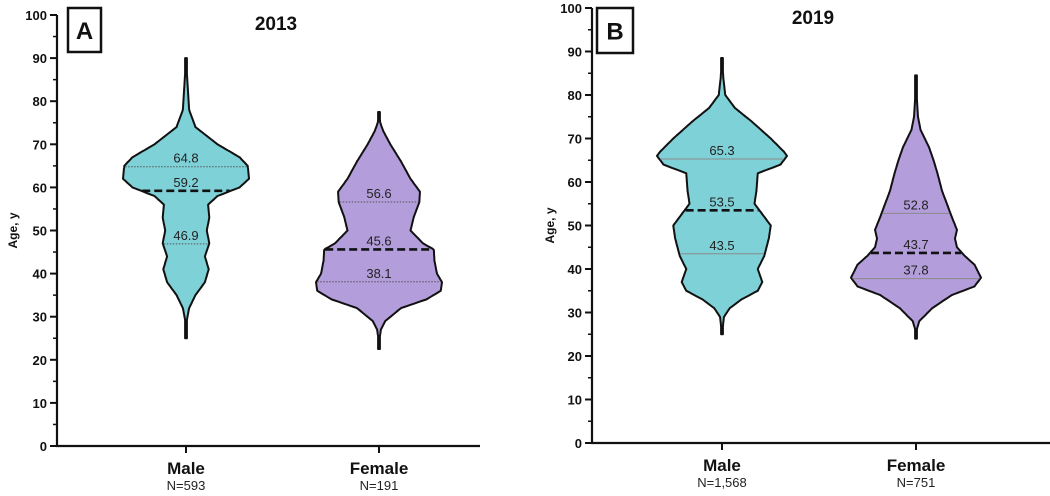 The height and width of the screenshot is (496, 1050). I want to click on violin-female: 56.6 45.6 38.1, so click(379, 230).